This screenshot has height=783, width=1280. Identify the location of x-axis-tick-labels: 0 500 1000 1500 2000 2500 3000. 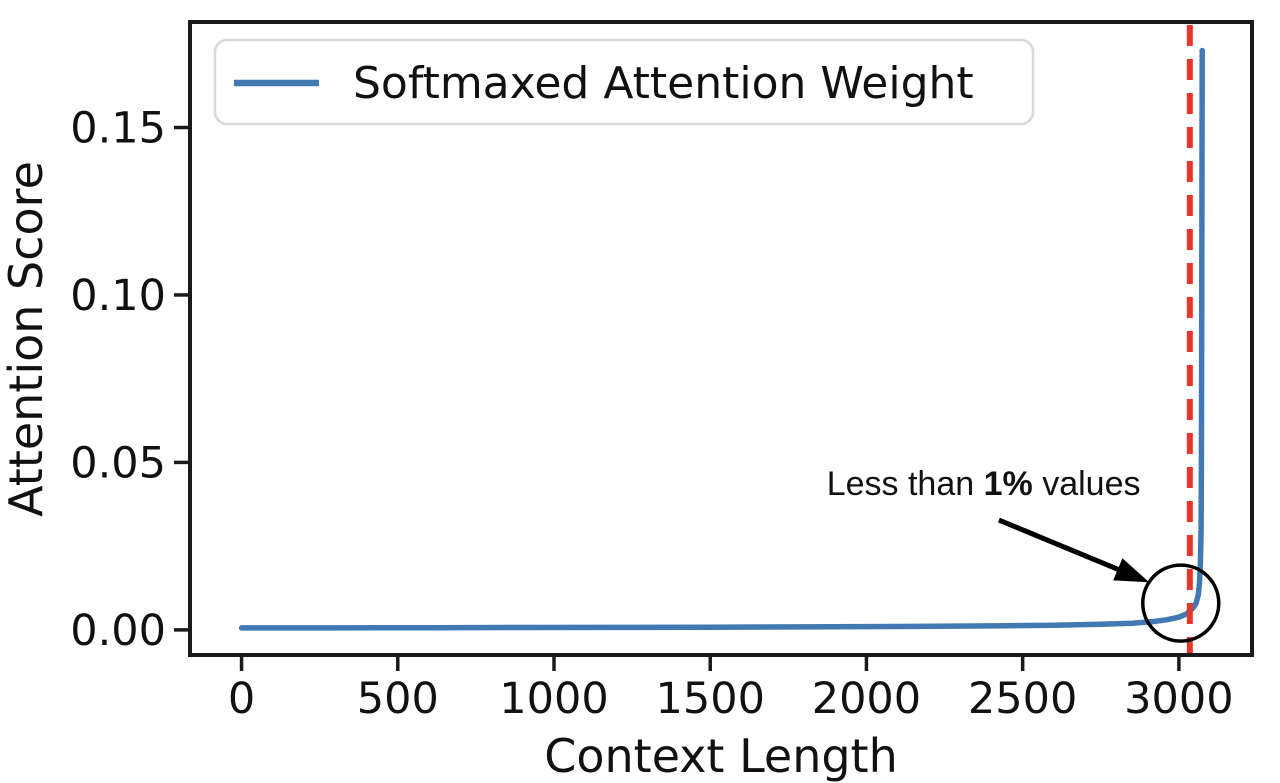
(731, 699).